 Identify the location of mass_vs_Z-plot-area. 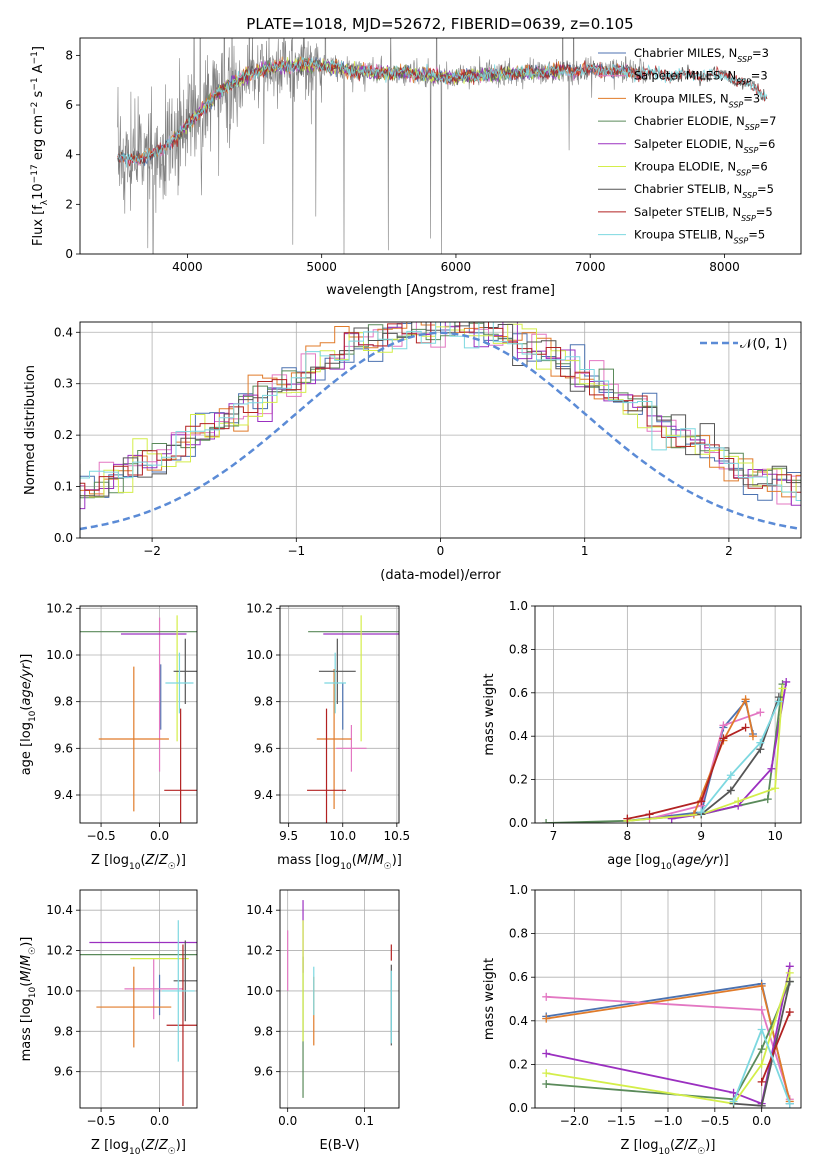
(138, 999).